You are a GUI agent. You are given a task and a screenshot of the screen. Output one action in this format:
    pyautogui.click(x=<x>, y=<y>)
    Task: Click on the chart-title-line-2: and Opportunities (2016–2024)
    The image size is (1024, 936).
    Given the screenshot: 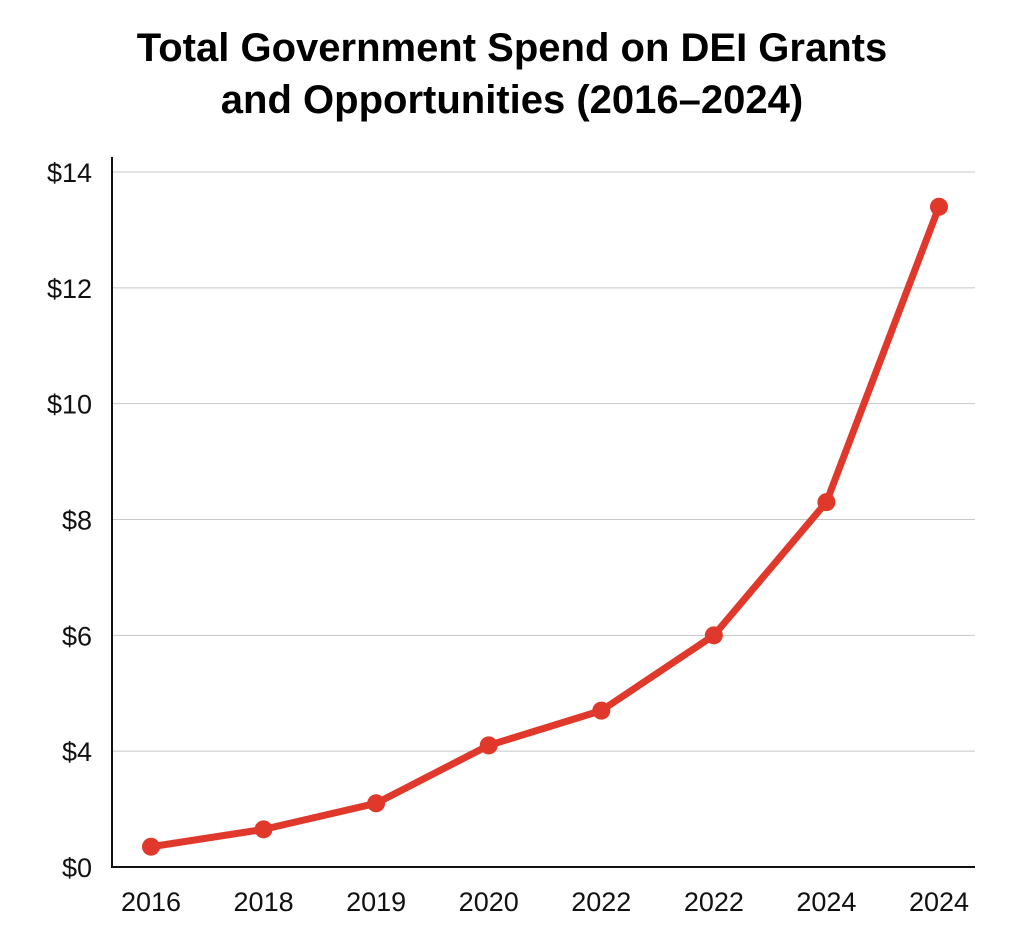 What is the action you would take?
    pyautogui.click(x=512, y=100)
    